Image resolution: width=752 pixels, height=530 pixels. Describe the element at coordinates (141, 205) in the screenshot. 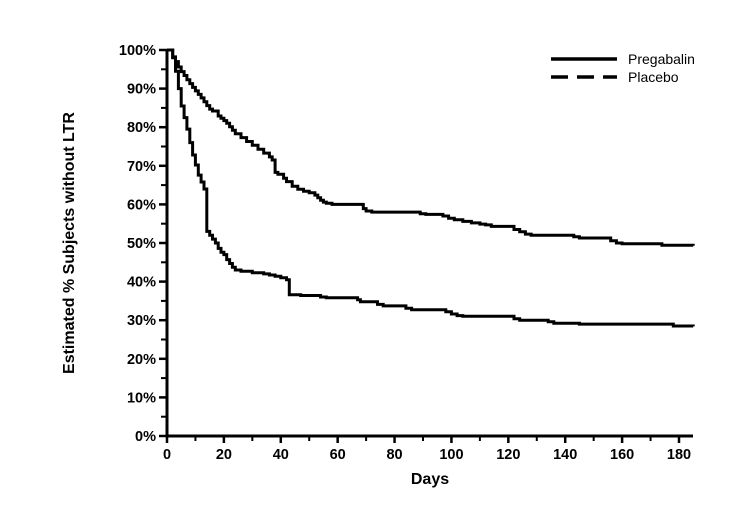

I see `y-tick-label: 60%` at that location.